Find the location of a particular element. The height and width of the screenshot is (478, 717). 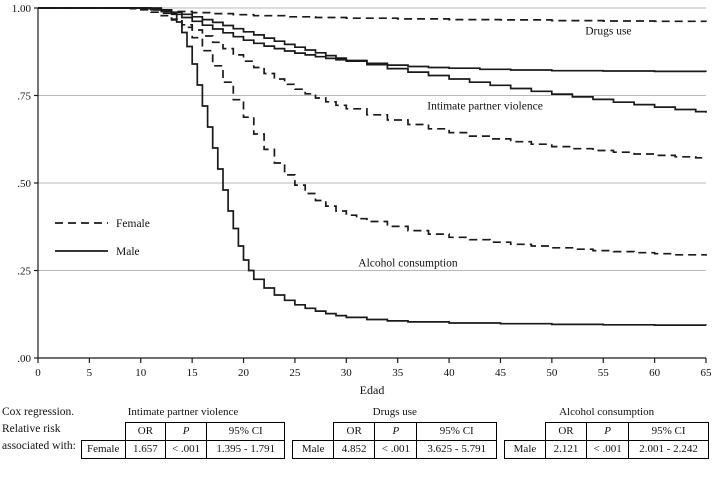

annotation-intimate-partner-violence: Intimate partner violence is located at coordinates (485, 107).